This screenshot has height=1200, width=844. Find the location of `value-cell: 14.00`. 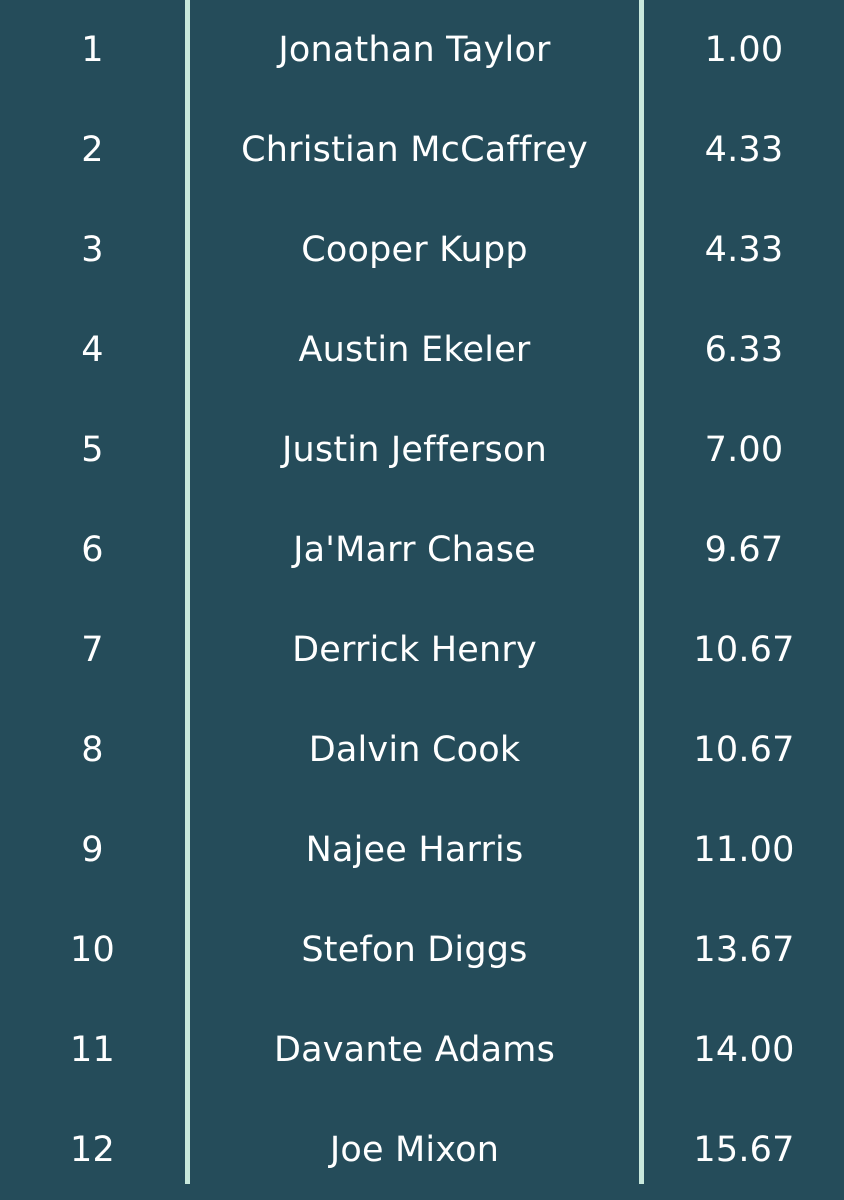

value-cell: 14.00 is located at coordinates (744, 1050).